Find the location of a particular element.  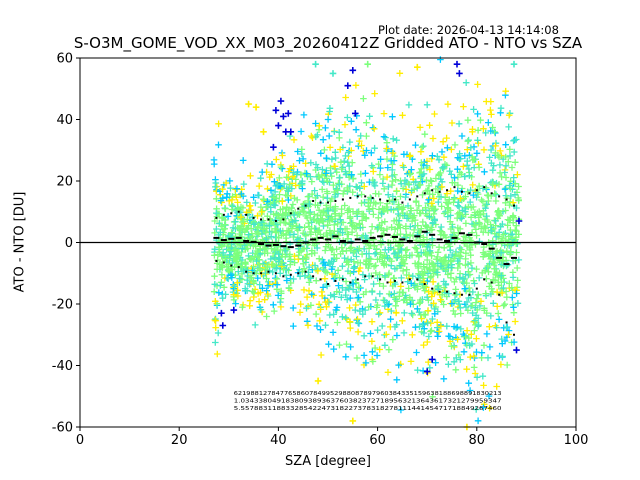

x-tick-label: 40 is located at coordinates (278, 440).